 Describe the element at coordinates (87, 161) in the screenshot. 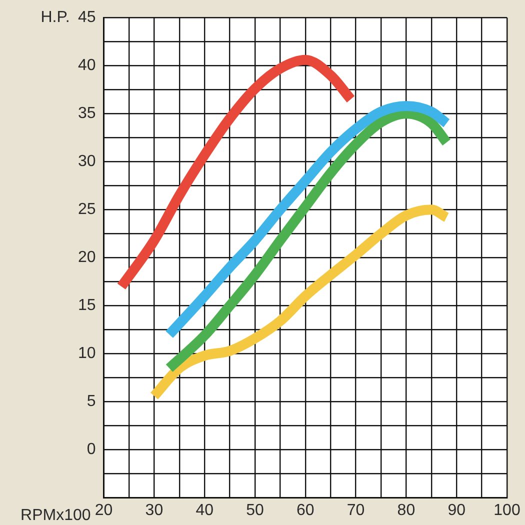

I see `y-tick-label: 30` at that location.